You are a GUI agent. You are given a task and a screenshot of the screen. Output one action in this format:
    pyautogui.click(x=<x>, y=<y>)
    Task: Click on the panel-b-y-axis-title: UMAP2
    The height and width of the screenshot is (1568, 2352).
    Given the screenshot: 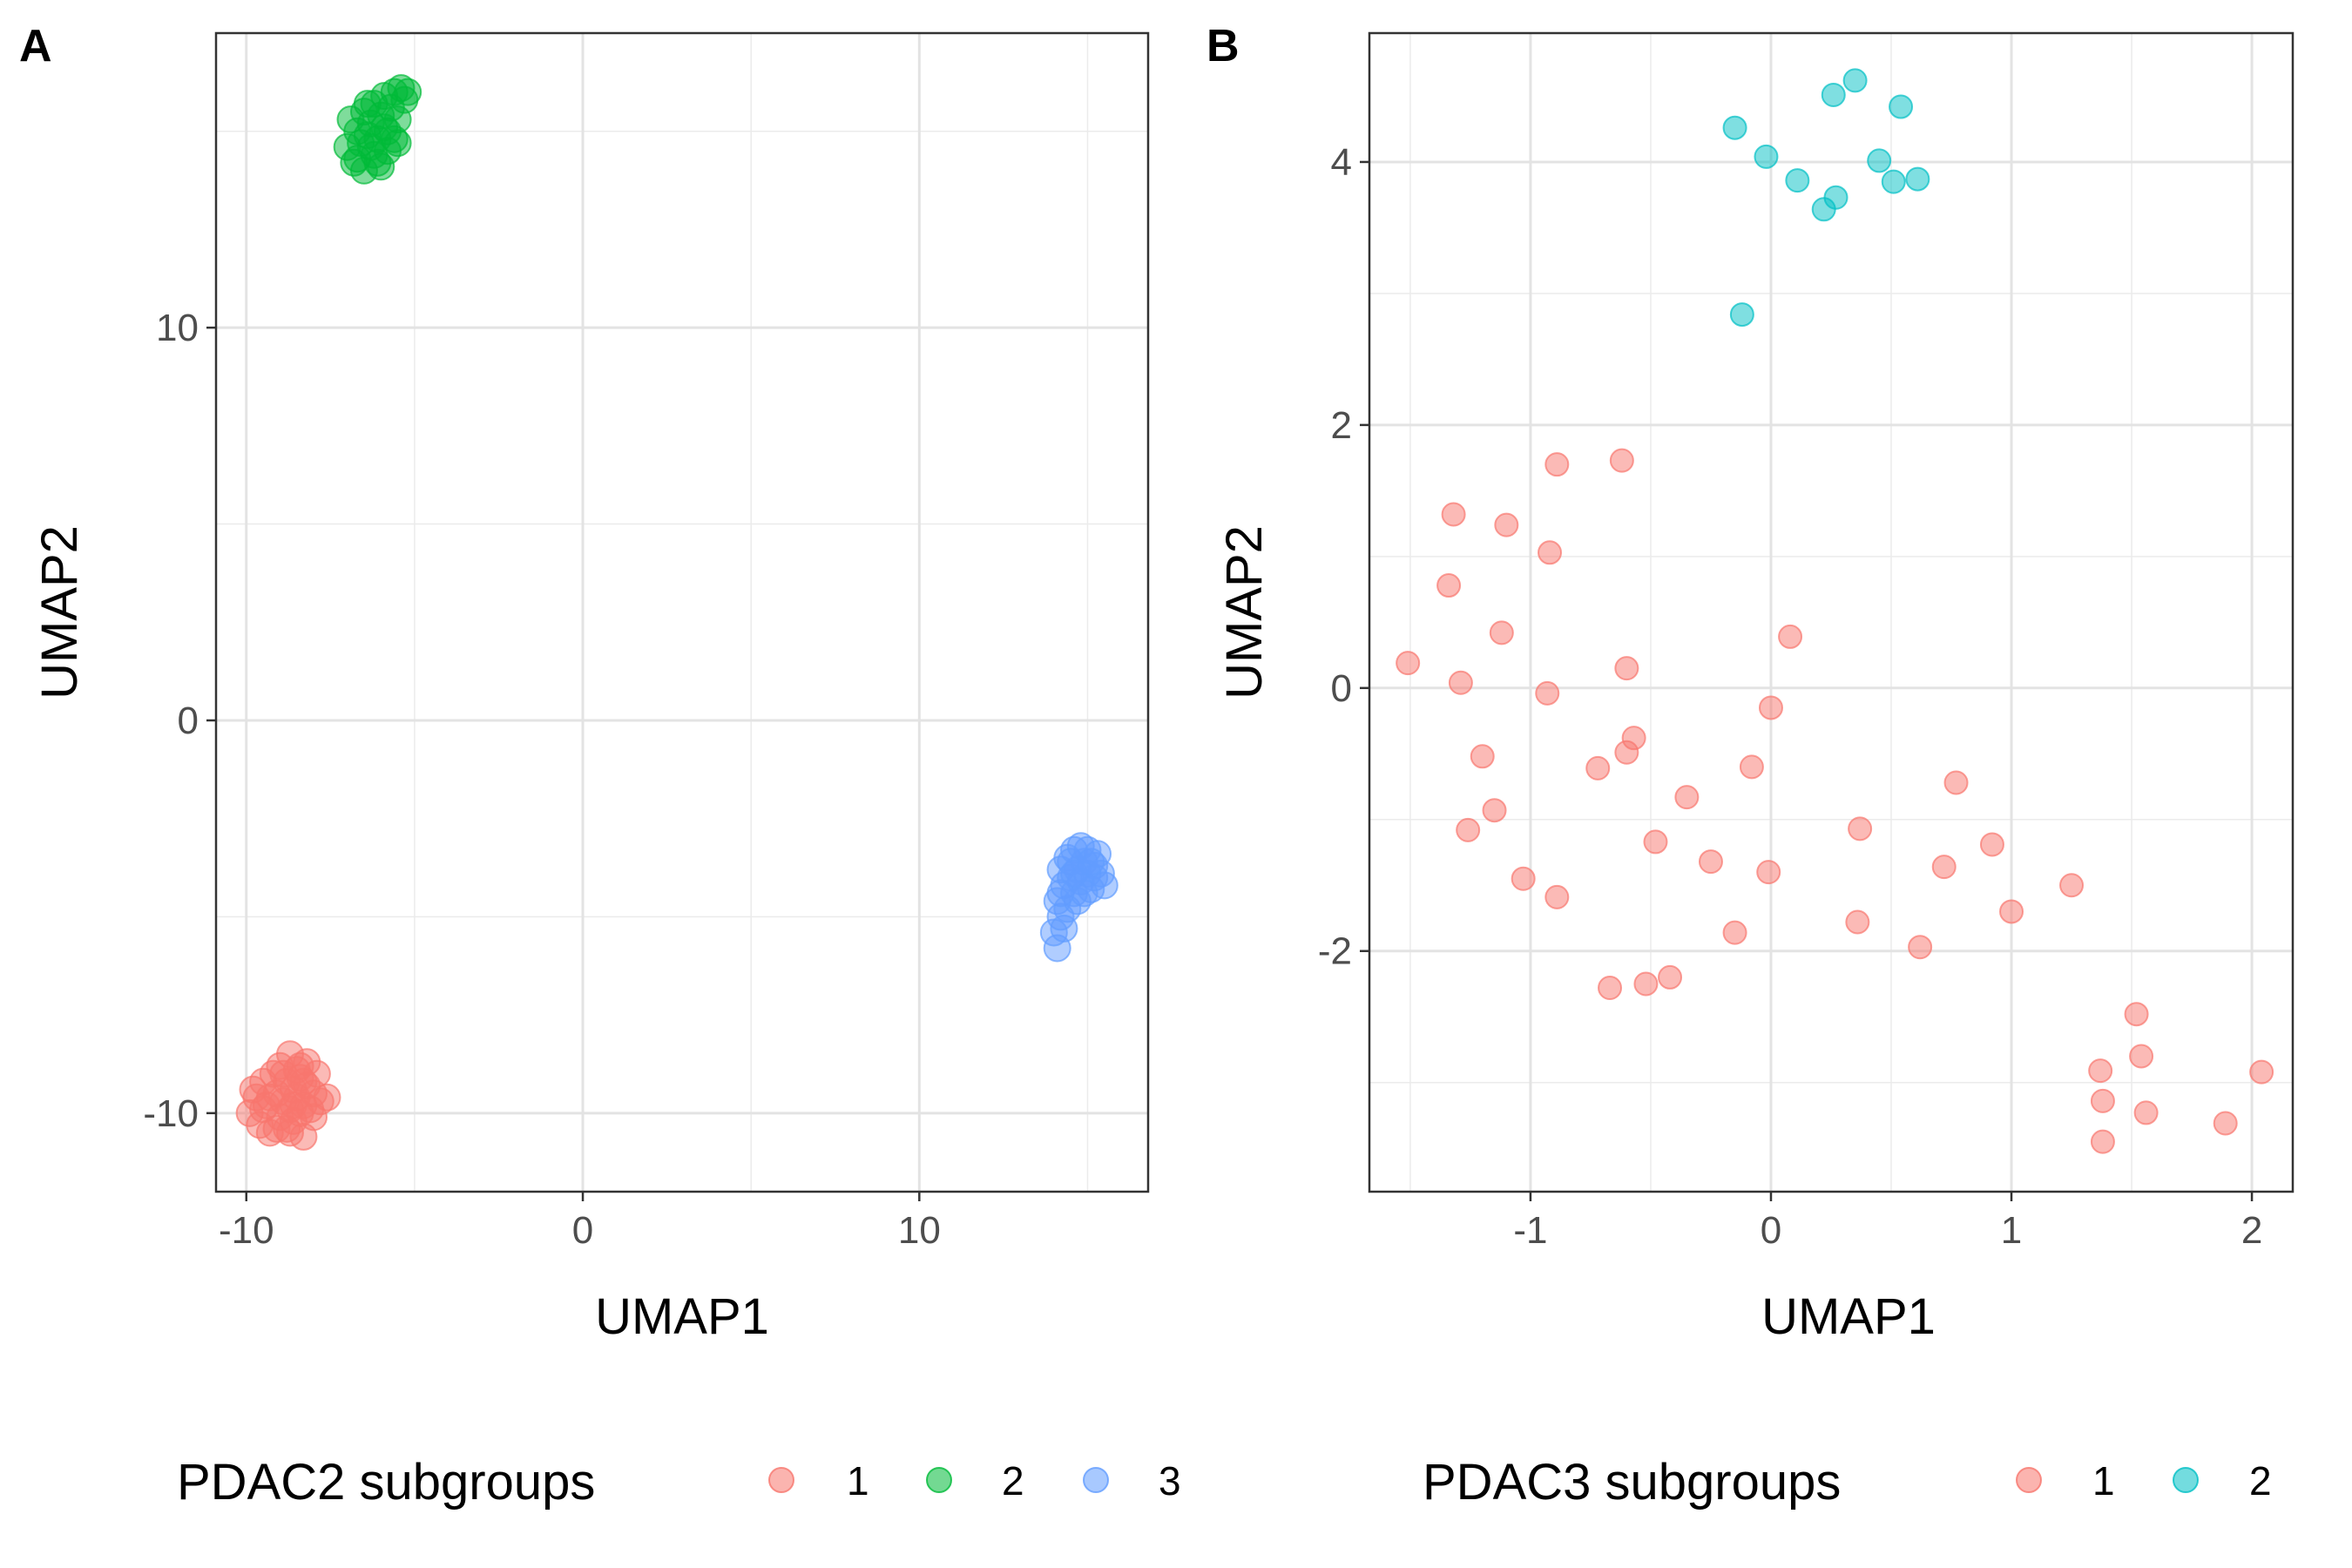 What is the action you would take?
    pyautogui.click(x=1244, y=613)
    